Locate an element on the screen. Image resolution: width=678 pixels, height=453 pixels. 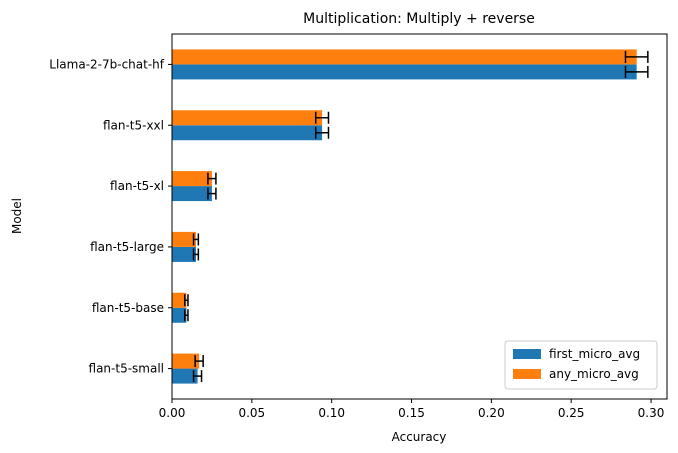
legend: first_micro_avg any_micro_avg is located at coordinates (581, 365).